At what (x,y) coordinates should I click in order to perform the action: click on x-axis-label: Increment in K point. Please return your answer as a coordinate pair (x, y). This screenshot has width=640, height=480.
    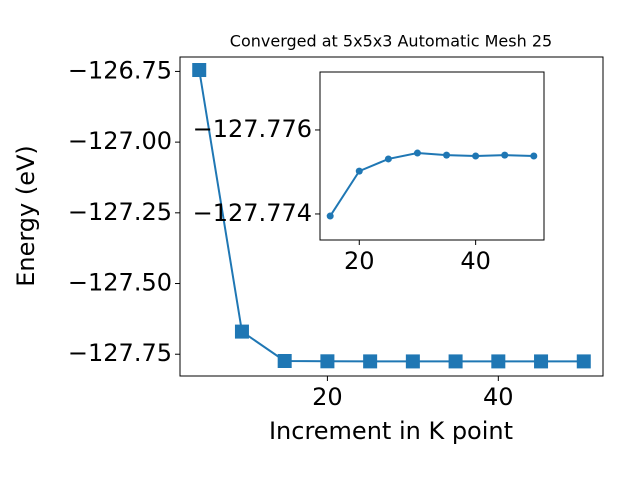
    Looking at the image, I should click on (391, 431).